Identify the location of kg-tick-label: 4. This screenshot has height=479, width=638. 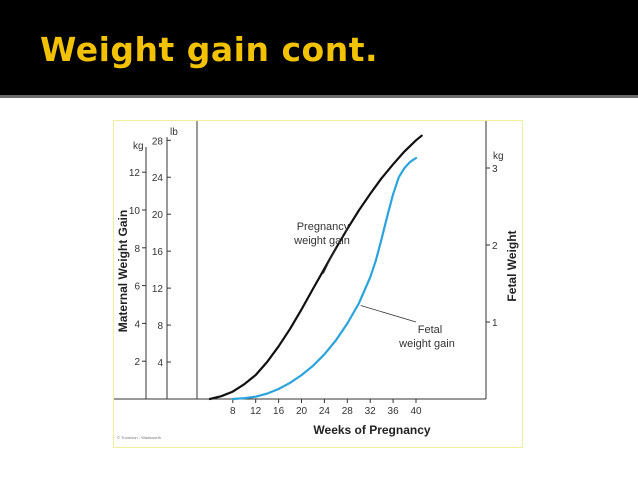
(137, 324).